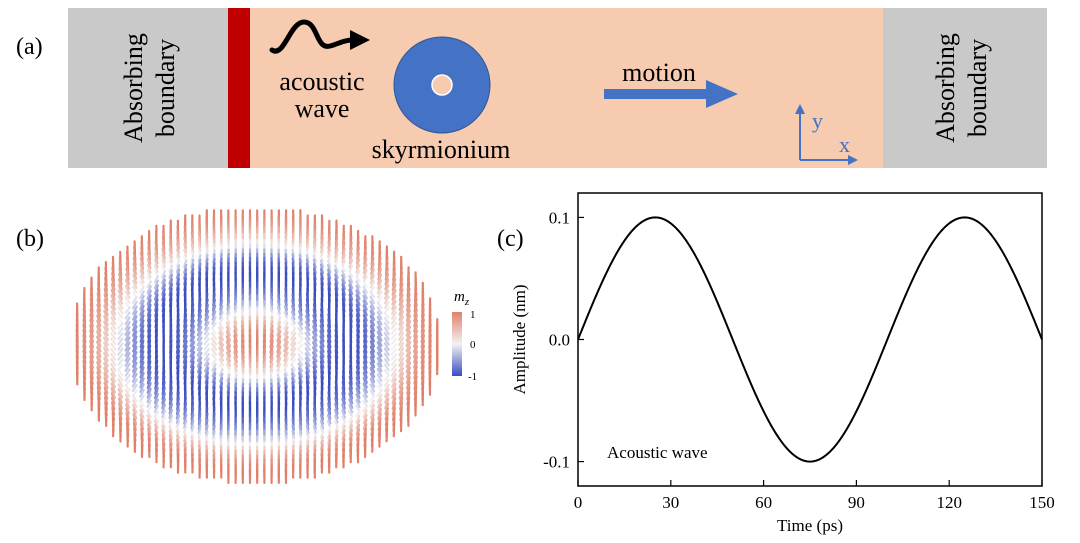 This screenshot has height=543, width=1080. Describe the element at coordinates (360, 40) in the screenshot. I see `wave-arrowhead-icon` at that location.